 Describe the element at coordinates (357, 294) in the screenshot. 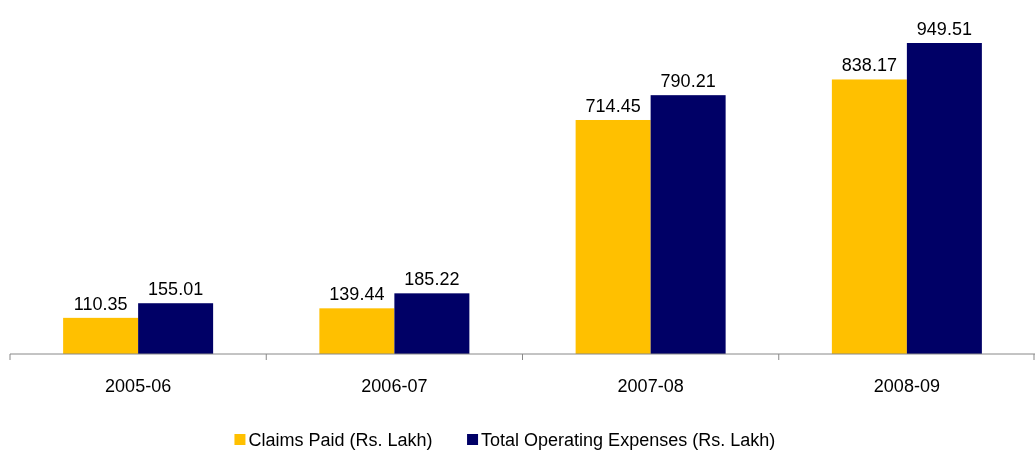

I see `data-label: 139.44` at that location.